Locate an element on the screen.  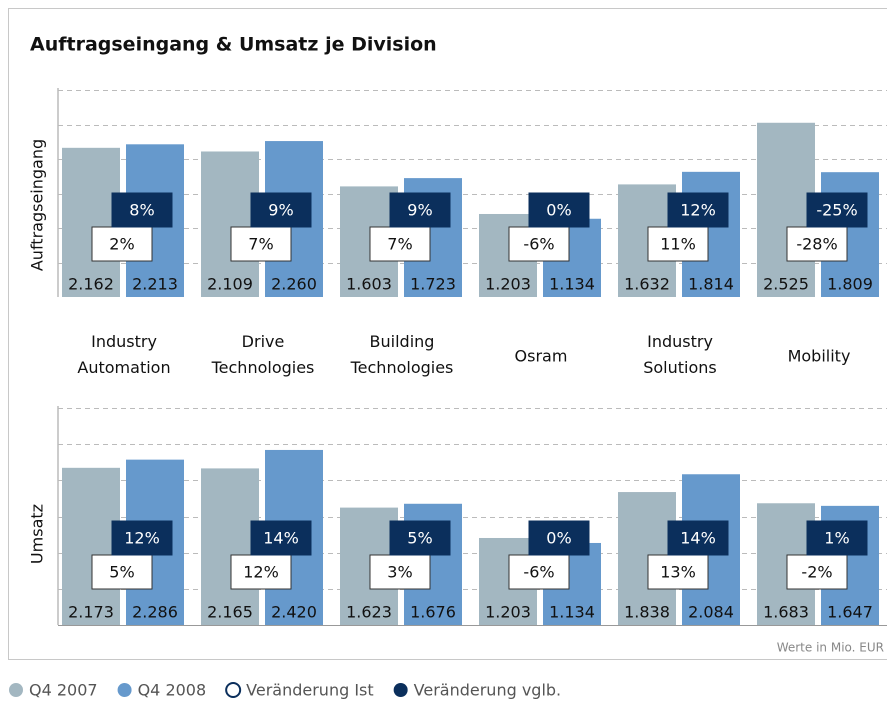
legend-label: Q4 2008 is located at coordinates (172, 690).